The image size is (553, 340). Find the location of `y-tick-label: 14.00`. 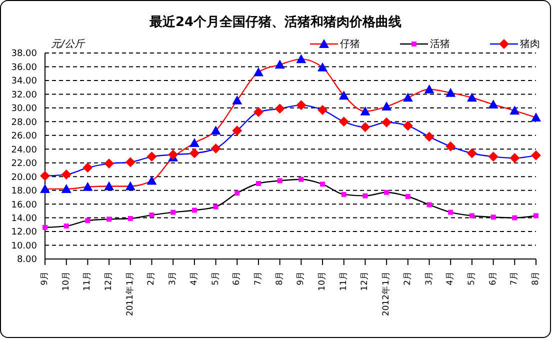

y-tick-label: 14.00 is located at coordinates (24, 219).